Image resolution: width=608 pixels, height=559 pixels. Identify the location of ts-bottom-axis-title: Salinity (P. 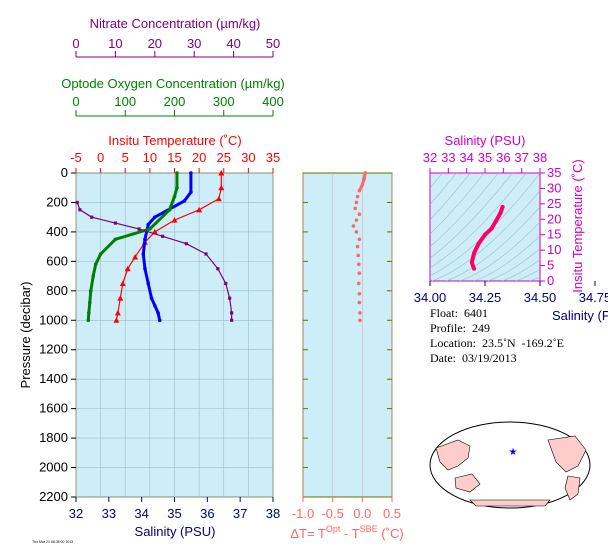
(580, 315).